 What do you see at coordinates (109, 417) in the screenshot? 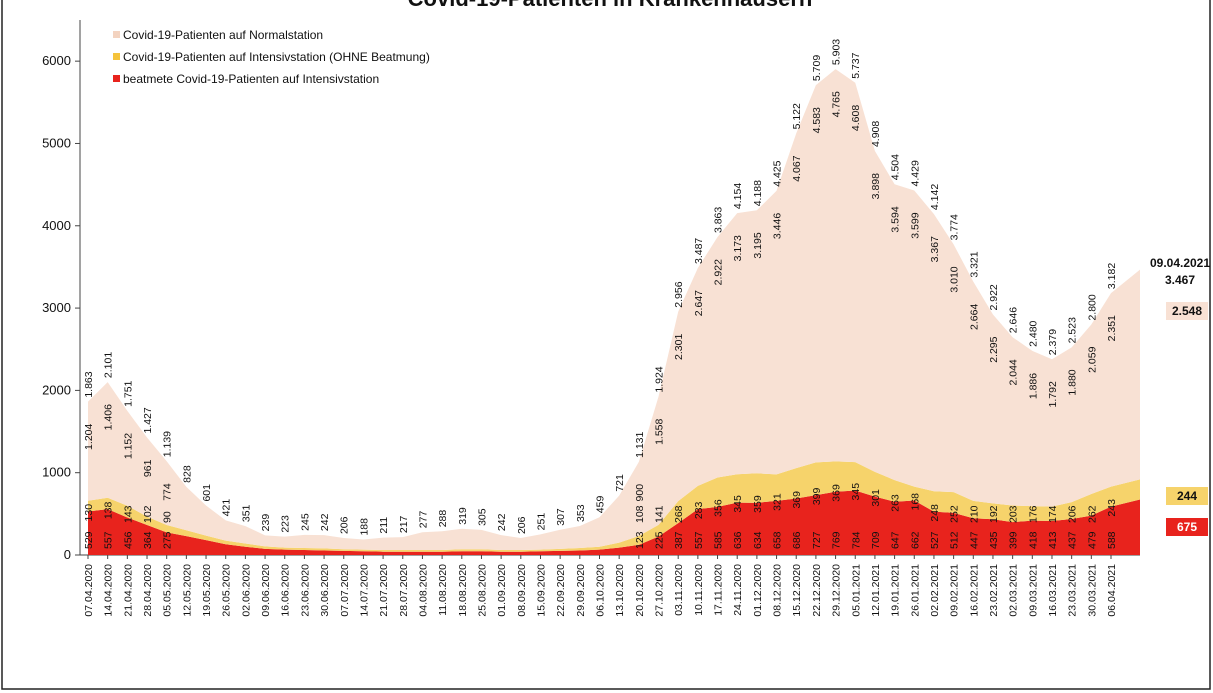
I see `data-label: 1.406` at bounding box center [109, 417].